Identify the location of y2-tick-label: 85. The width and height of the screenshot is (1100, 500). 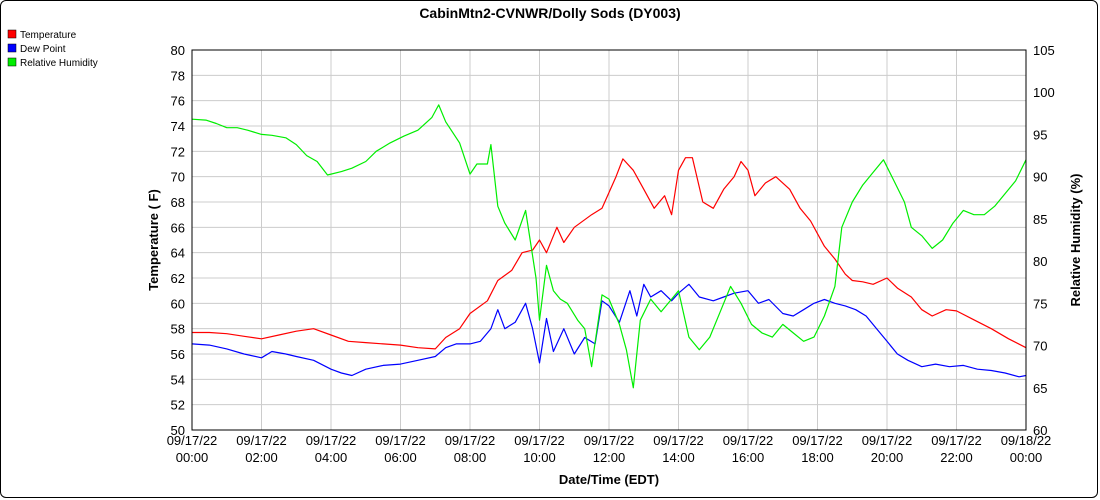
(1040, 219).